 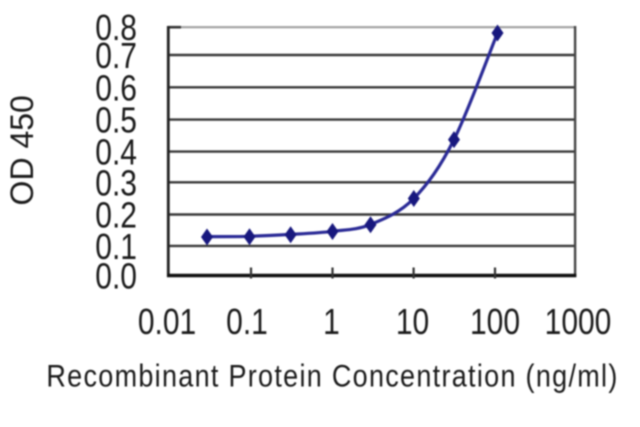 I want to click on svg-text: 0.7, so click(x=116, y=56).